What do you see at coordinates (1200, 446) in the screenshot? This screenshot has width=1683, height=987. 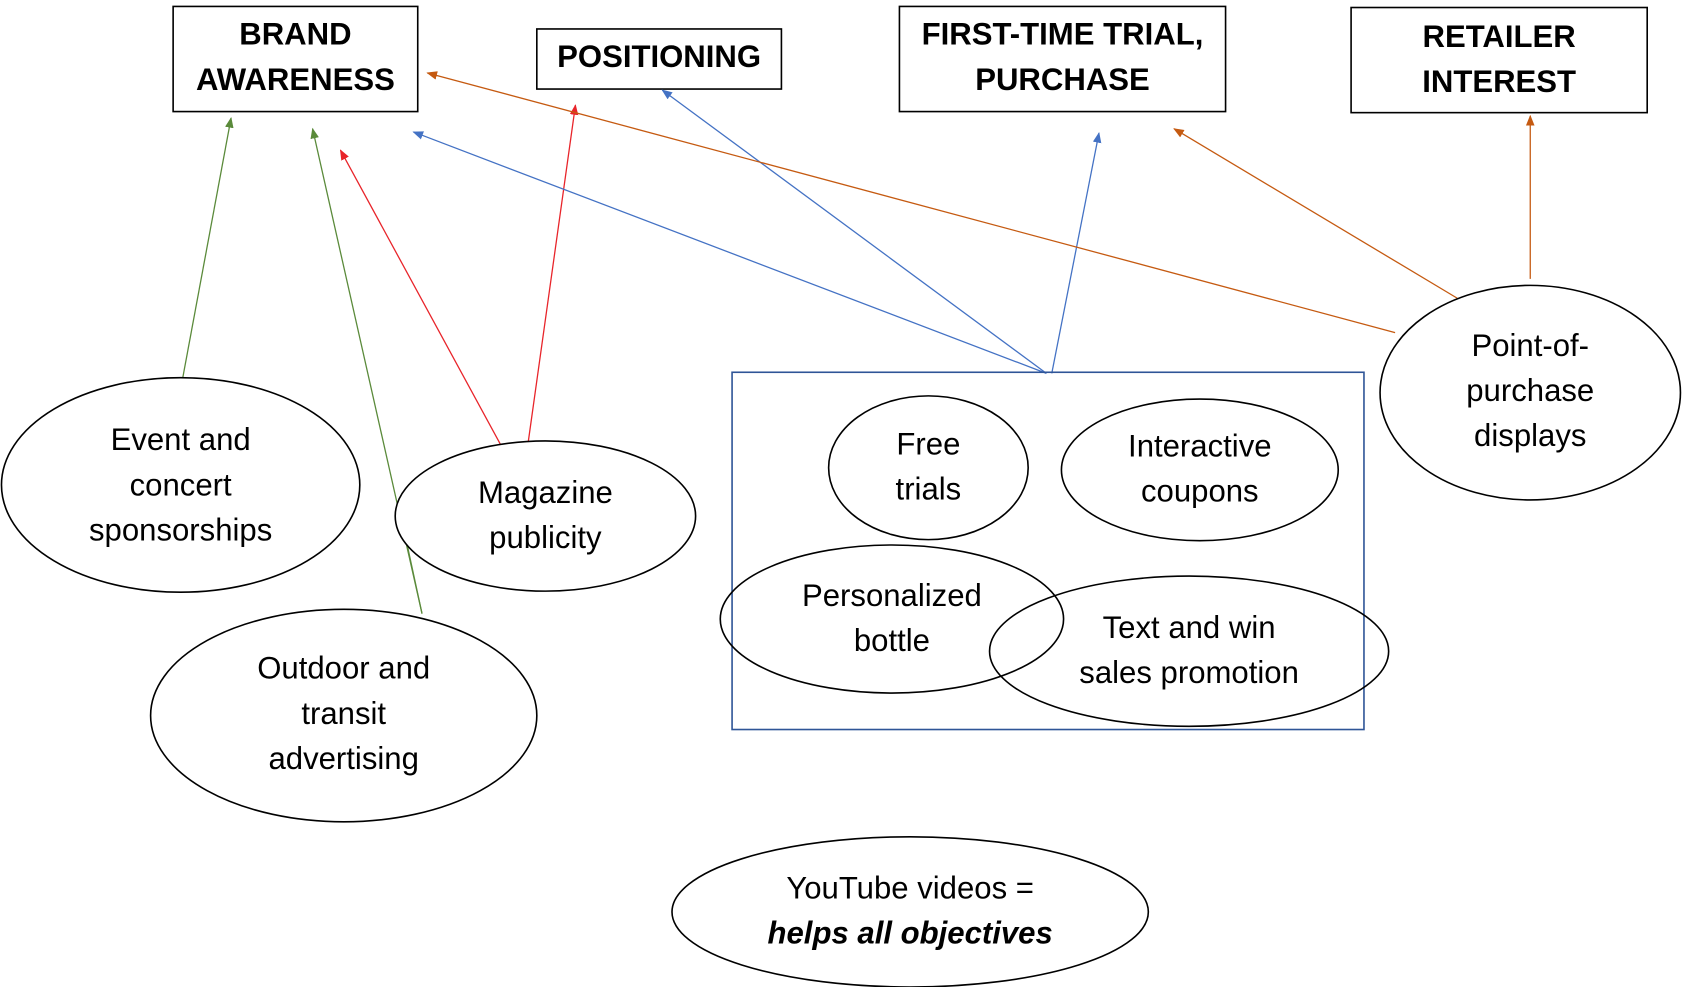 I see `tactic-label: Interactive` at bounding box center [1200, 446].